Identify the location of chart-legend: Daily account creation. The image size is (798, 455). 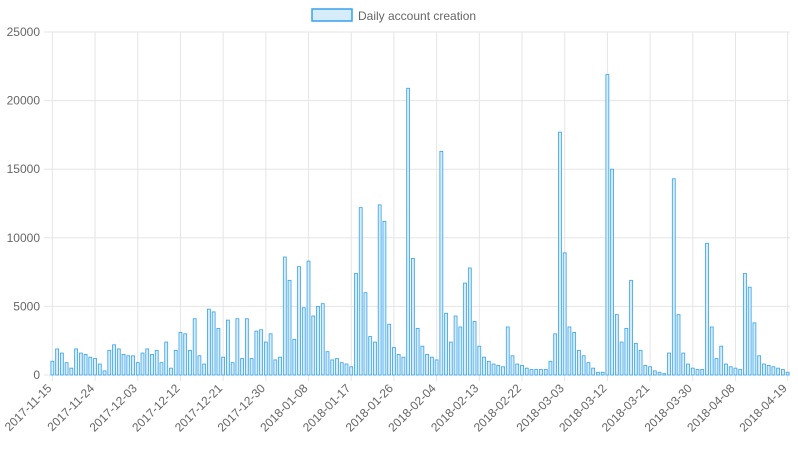
(393, 15).